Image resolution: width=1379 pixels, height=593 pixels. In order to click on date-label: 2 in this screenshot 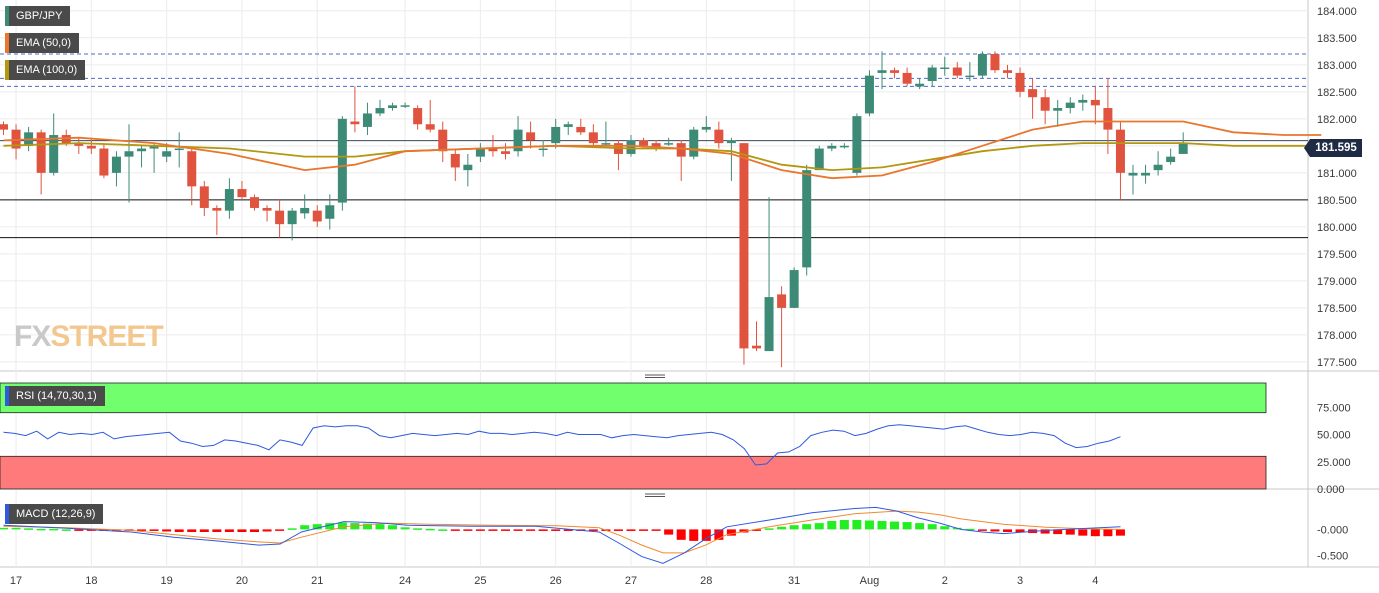, I will do `click(945, 581)`.